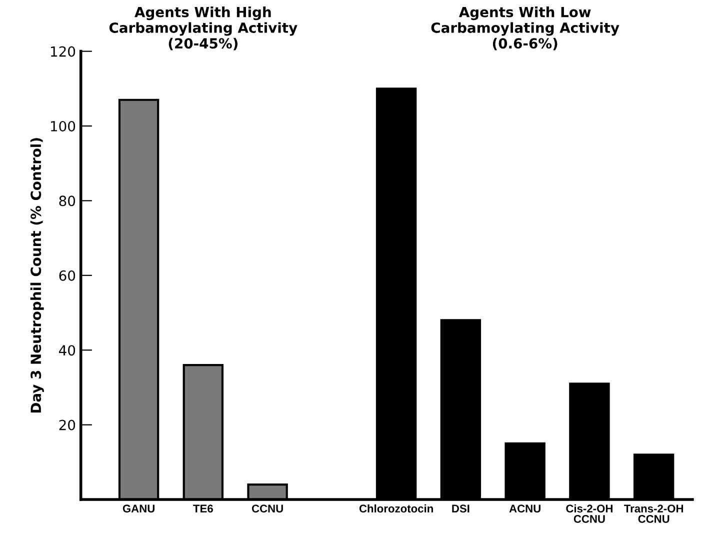 The height and width of the screenshot is (540, 703). Describe the element at coordinates (461, 508) in the screenshot. I see `x-tick-label: DSI` at that location.